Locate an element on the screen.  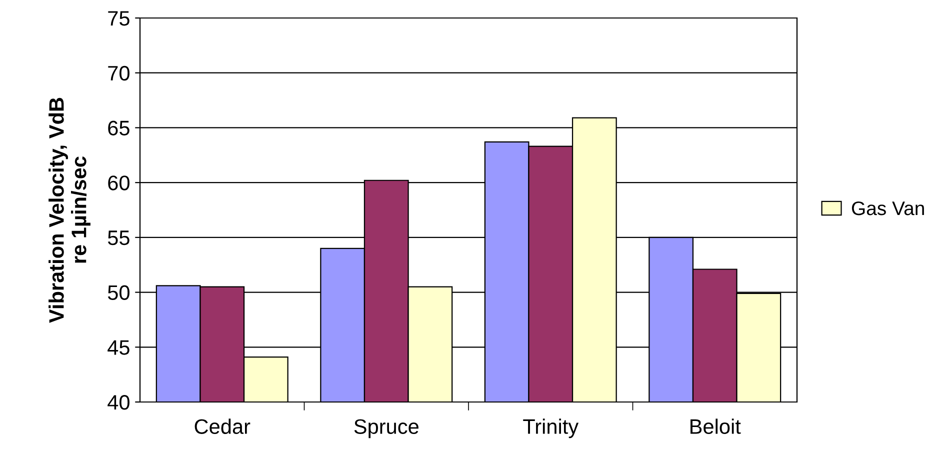
y-tick-label: 60 is located at coordinates (119, 183).